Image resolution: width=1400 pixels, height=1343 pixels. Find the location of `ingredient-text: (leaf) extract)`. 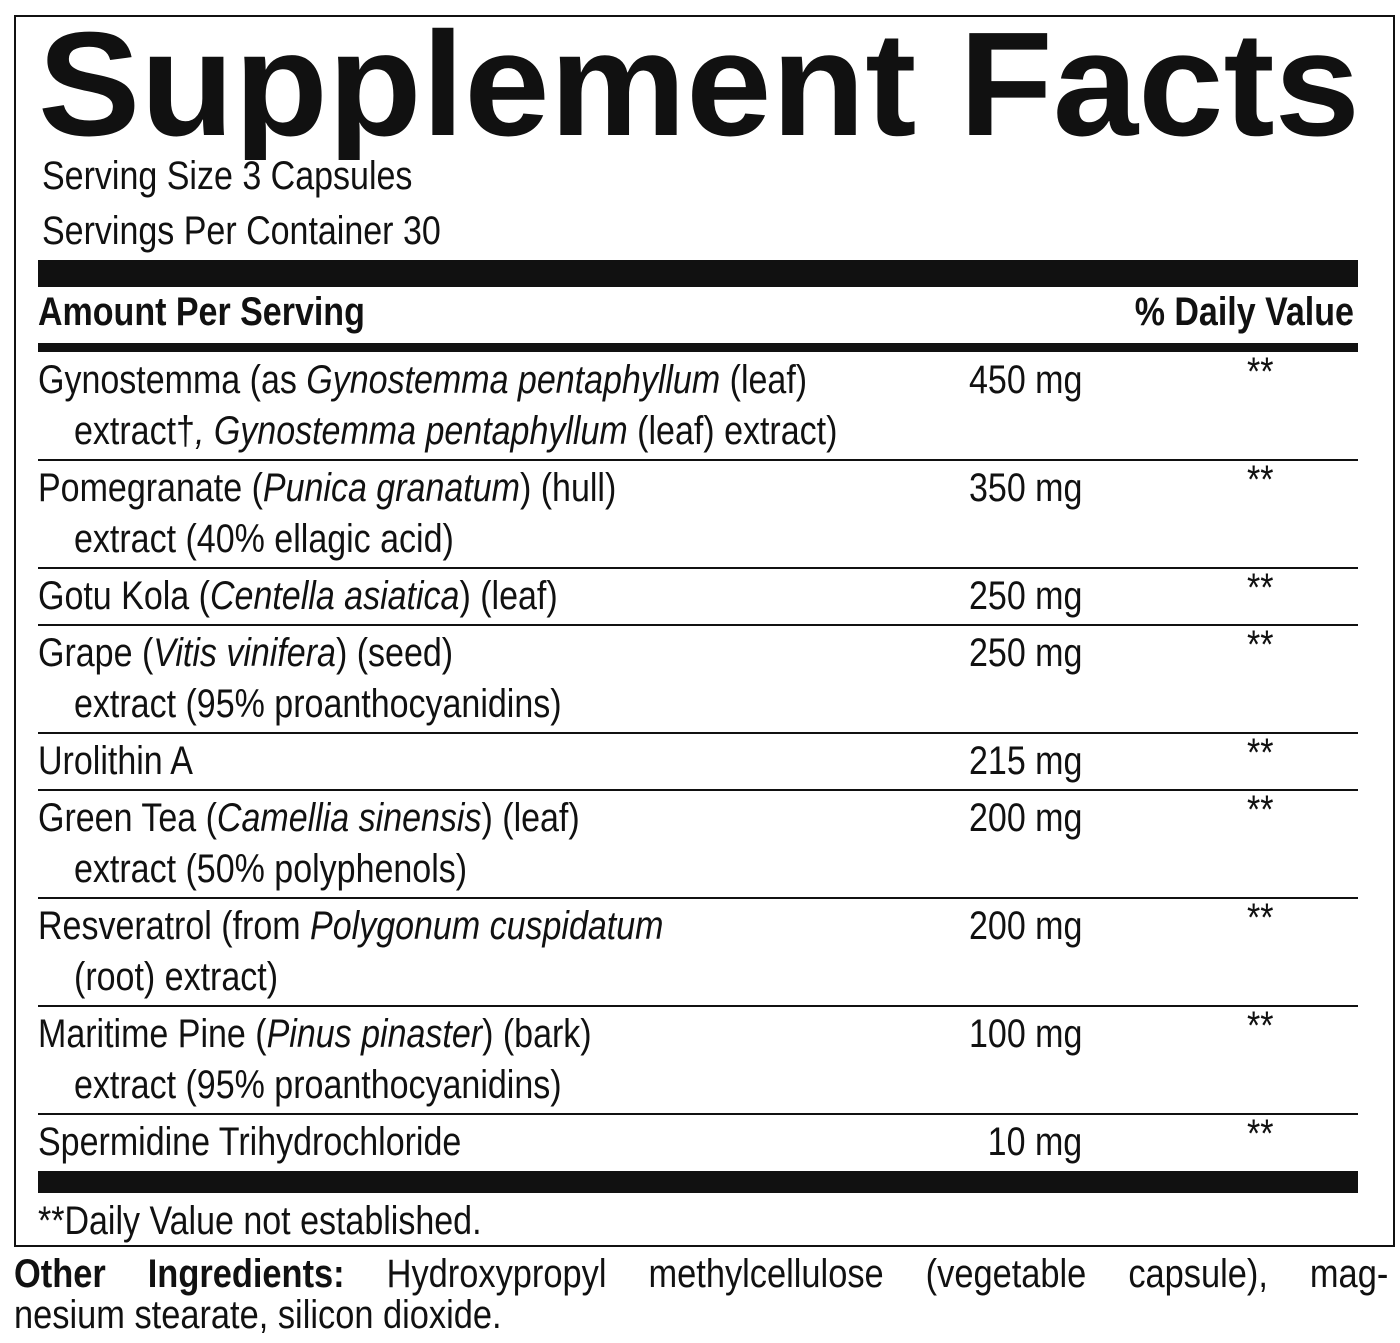

ingredient-text: (leaf) extract) is located at coordinates (732, 431).